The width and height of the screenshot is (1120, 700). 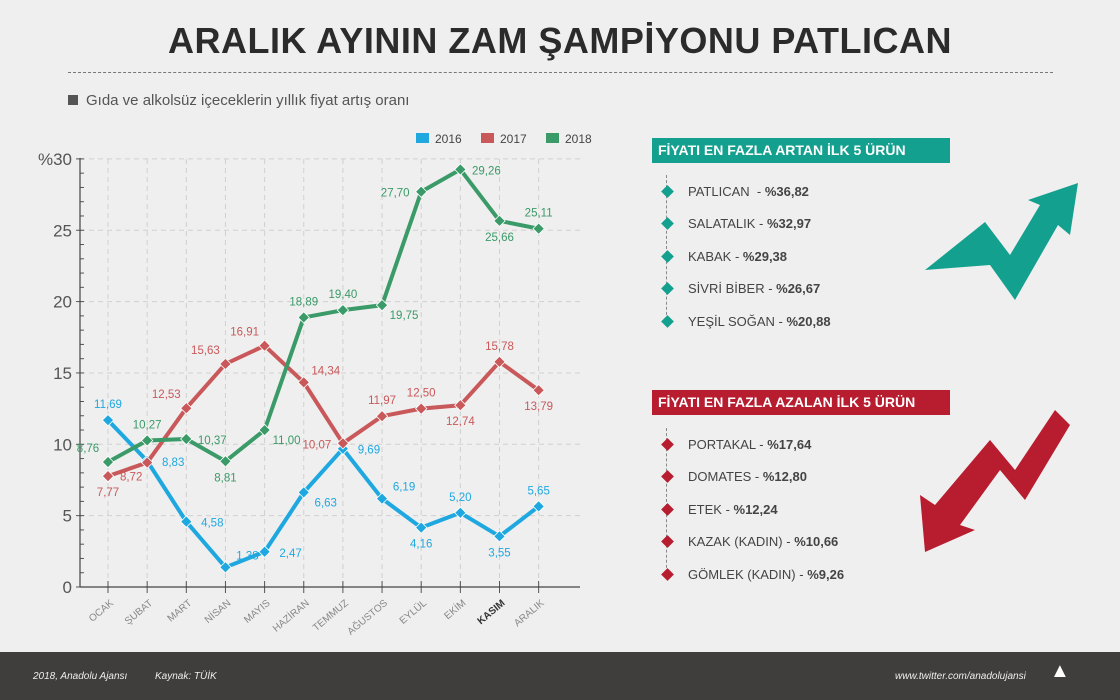 I want to click on data-label: 10,27, so click(x=147, y=425).